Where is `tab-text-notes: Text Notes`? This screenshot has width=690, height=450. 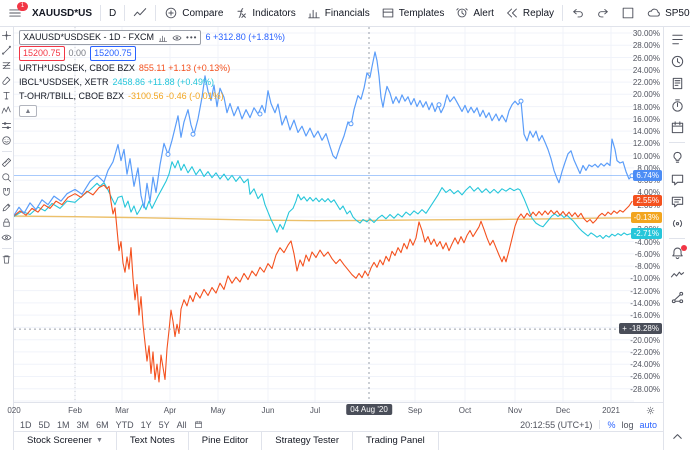
tab-text-notes: Text Notes is located at coordinates (153, 440).